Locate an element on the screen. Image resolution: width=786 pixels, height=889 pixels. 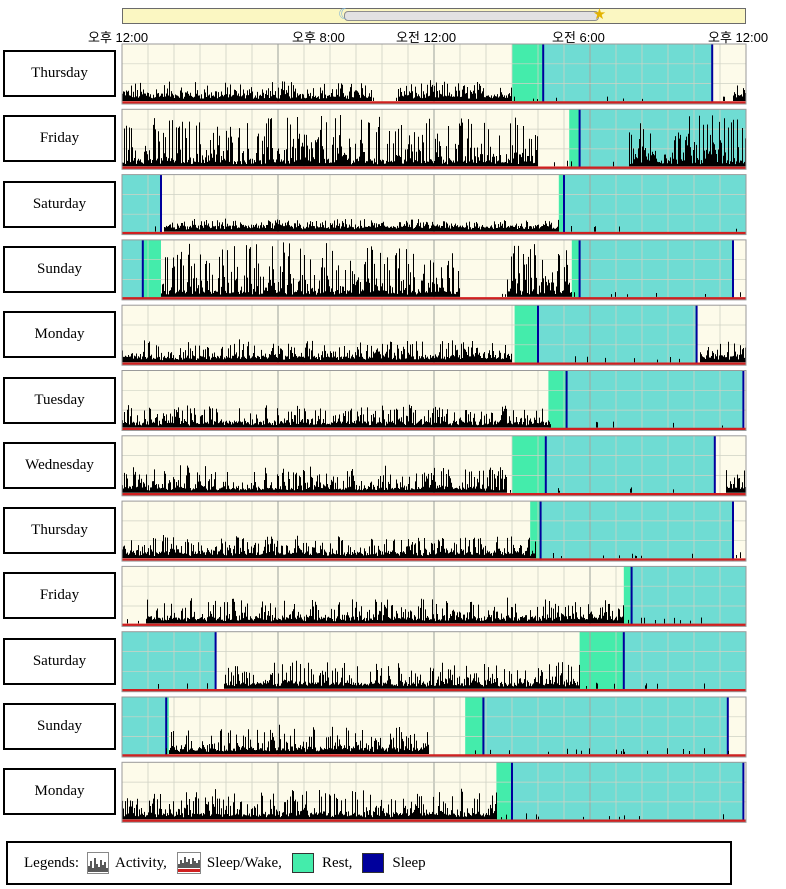
legend-label-sleep-wake: Sleep/Wake, is located at coordinates (244, 862).